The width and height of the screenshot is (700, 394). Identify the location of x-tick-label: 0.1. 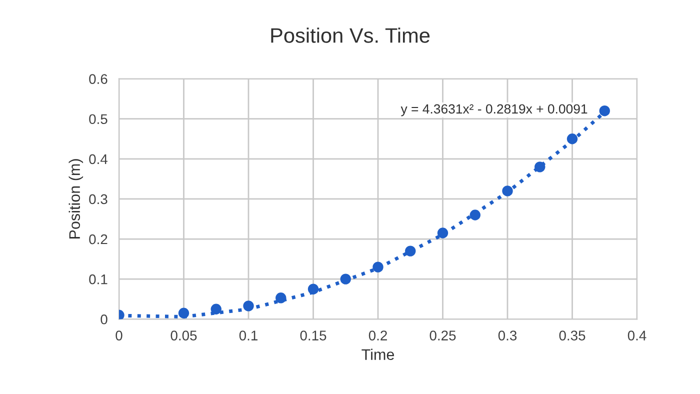
(248, 335).